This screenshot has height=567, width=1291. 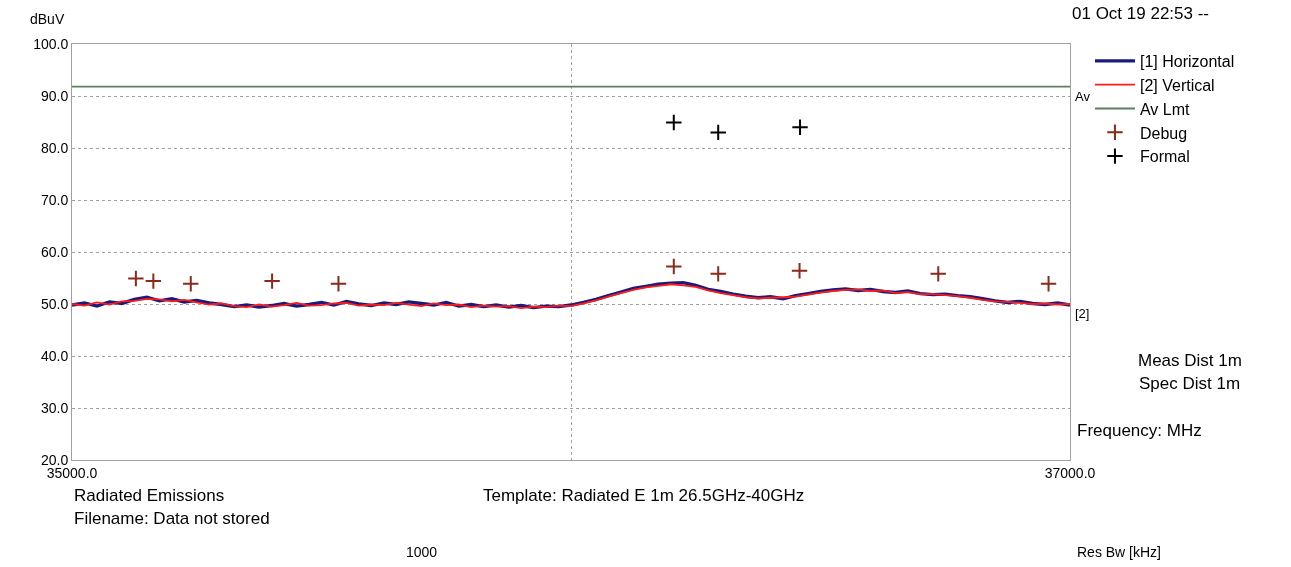 I want to click on text: 01 Oct 19 22:53 --, so click(x=1141, y=13).